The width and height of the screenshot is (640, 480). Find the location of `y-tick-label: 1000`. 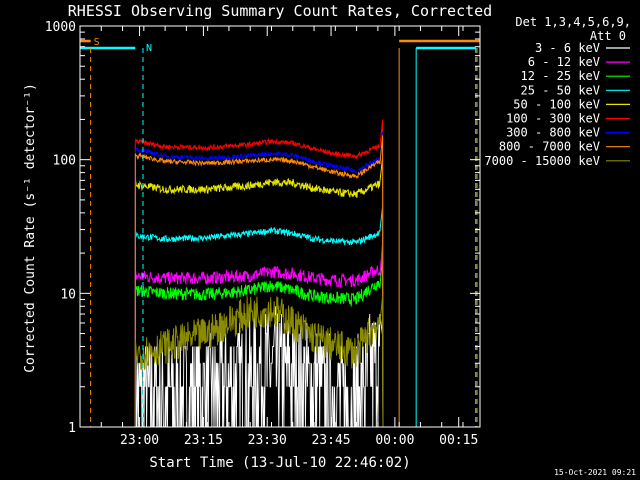

y-tick-label: 1000 is located at coordinates (60, 27).